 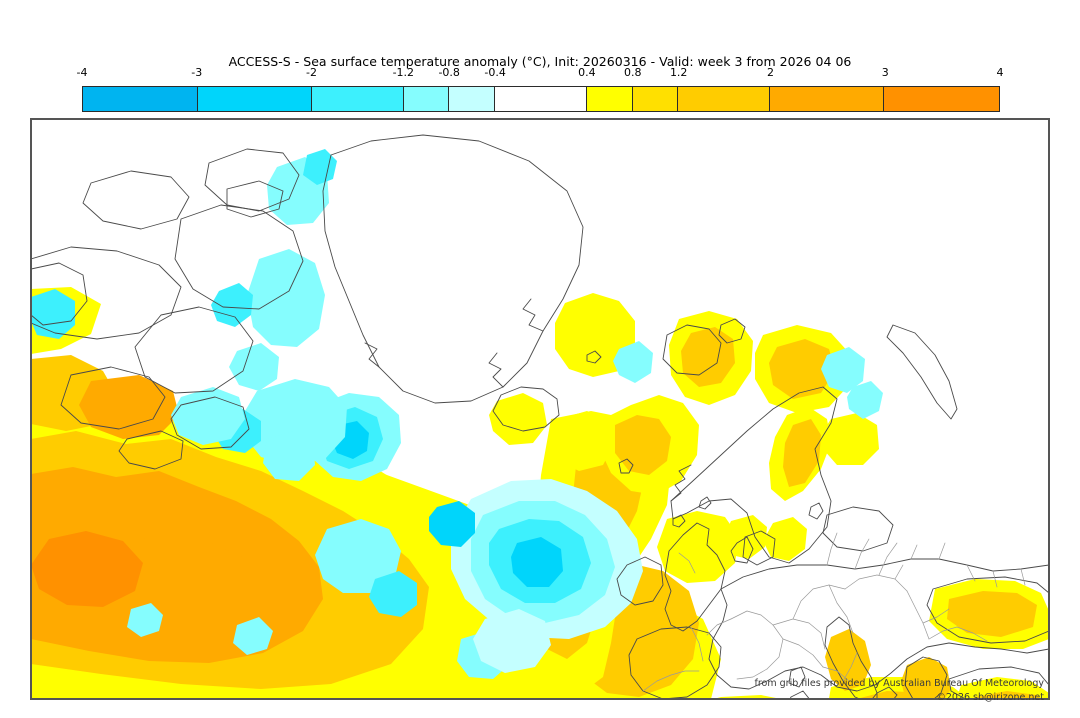 What do you see at coordinates (197, 72) in the screenshot?
I see `colorbar-tick-1: -3` at bounding box center [197, 72].